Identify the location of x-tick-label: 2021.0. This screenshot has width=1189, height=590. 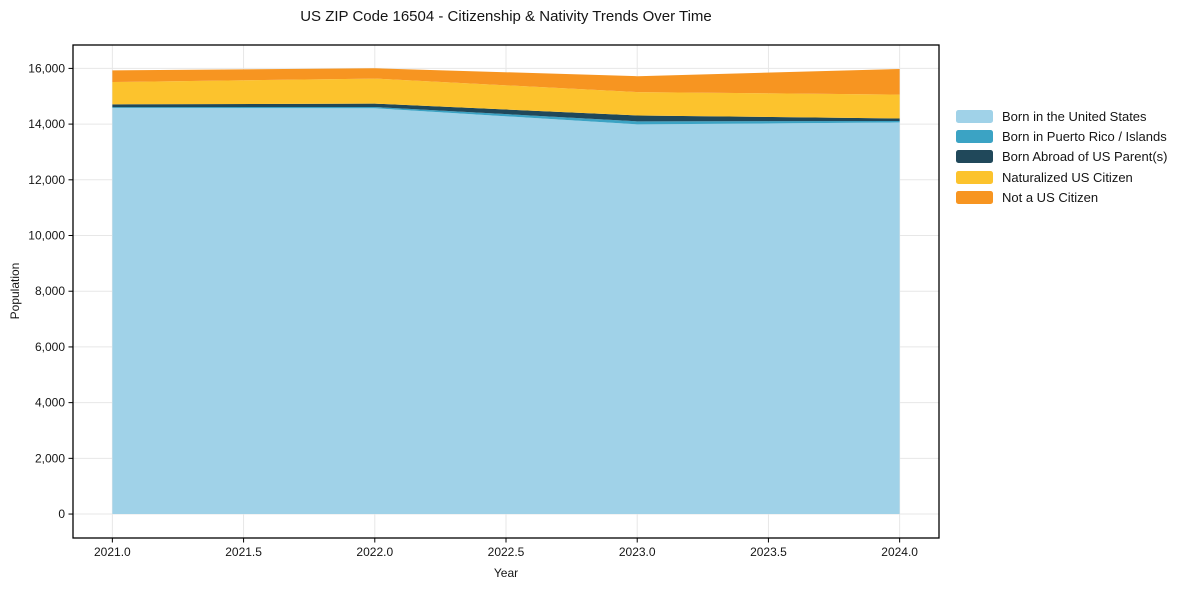
(112, 552).